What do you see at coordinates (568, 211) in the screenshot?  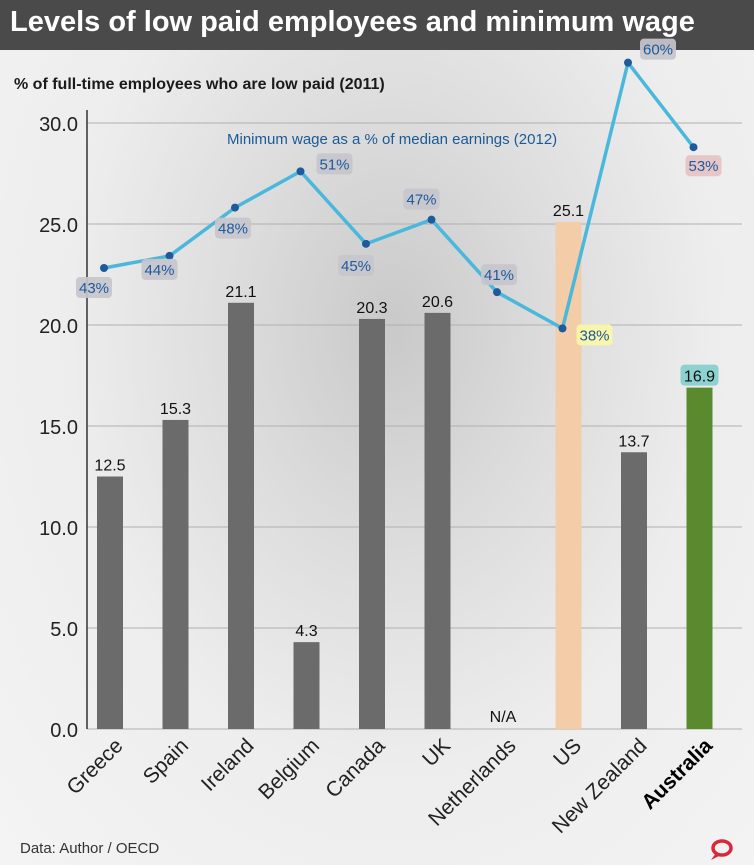 I see `bar-value-label: 25.1` at bounding box center [568, 211].